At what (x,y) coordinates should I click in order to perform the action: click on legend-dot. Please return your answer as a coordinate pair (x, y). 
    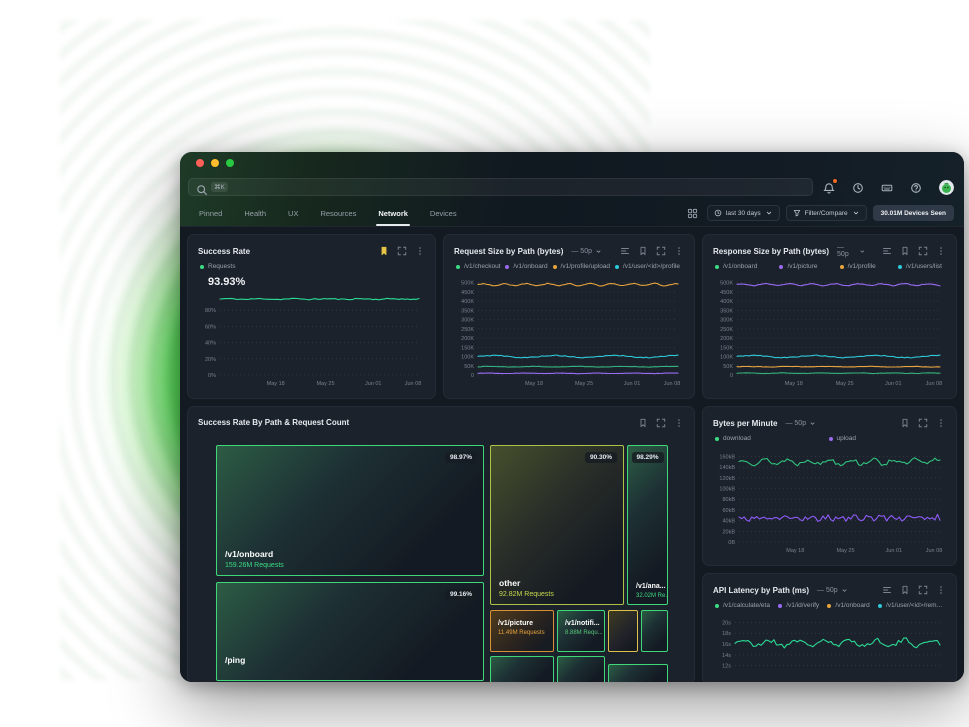
    Looking at the image, I should click on (829, 605).